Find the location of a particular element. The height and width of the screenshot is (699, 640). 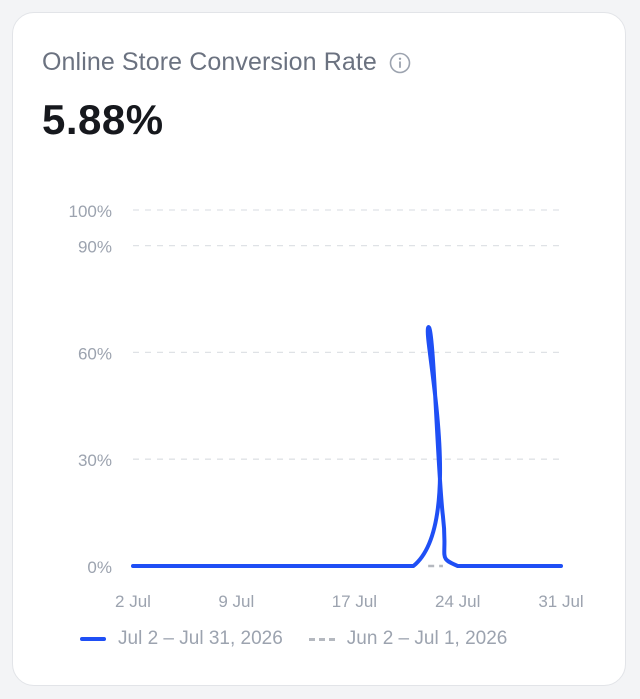

x-tick-label: 9 Jul is located at coordinates (236, 601).